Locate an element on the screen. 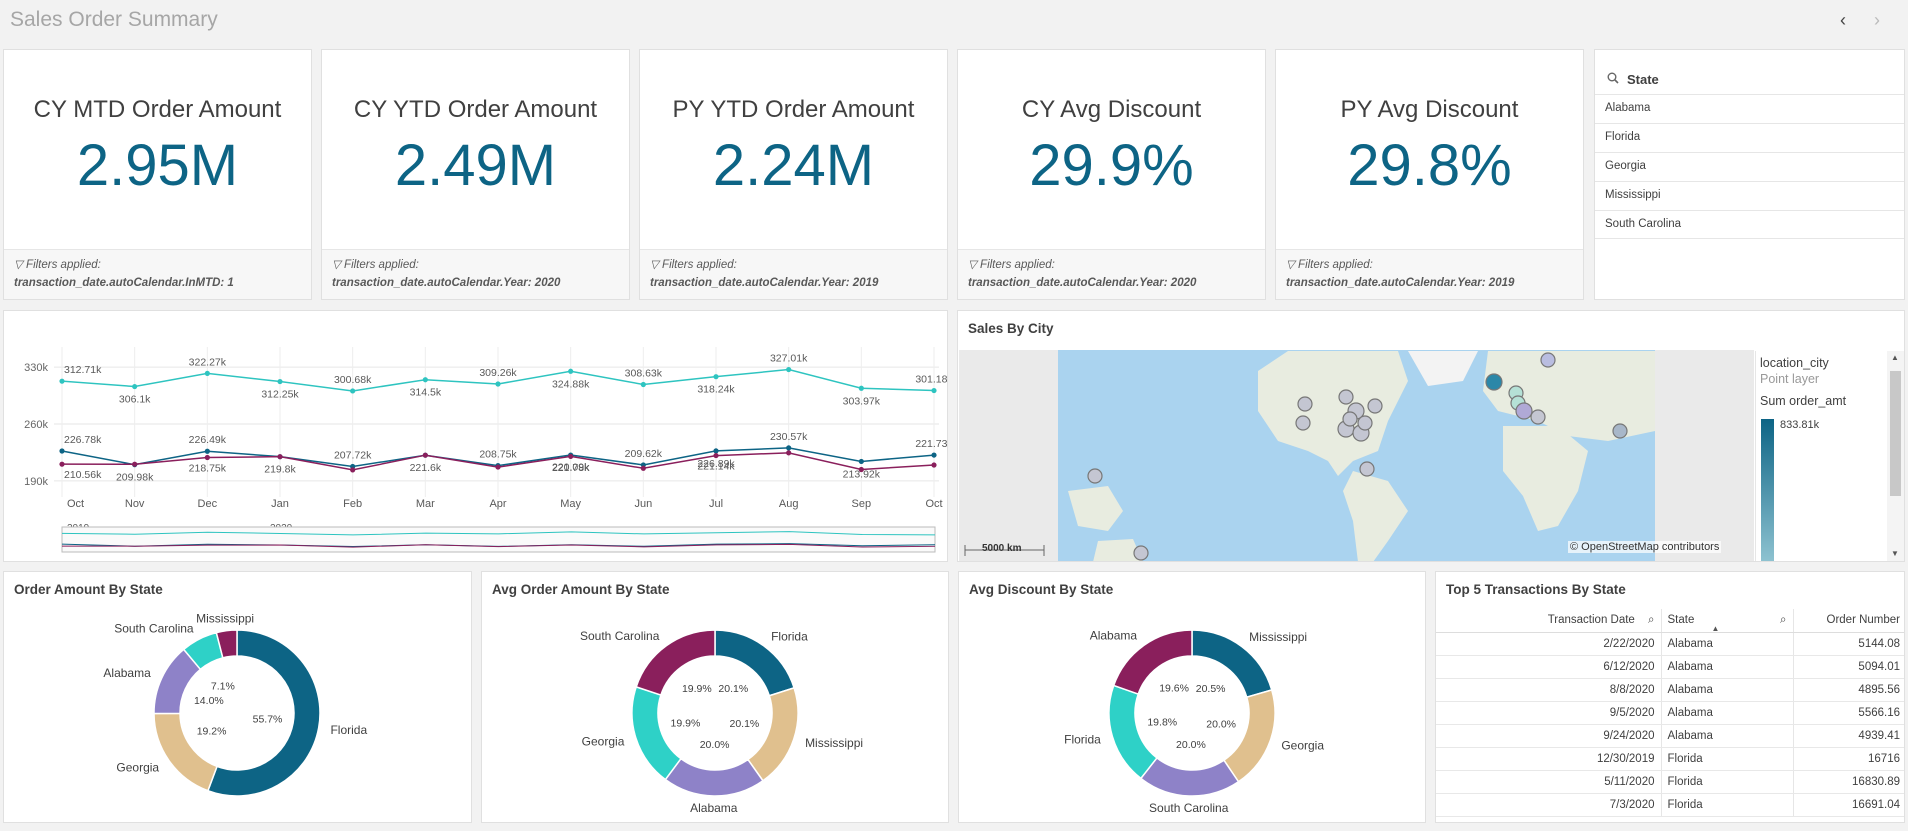 This screenshot has width=1908, height=831. column-header-state: State ⌕ ▲ is located at coordinates (1727, 621).